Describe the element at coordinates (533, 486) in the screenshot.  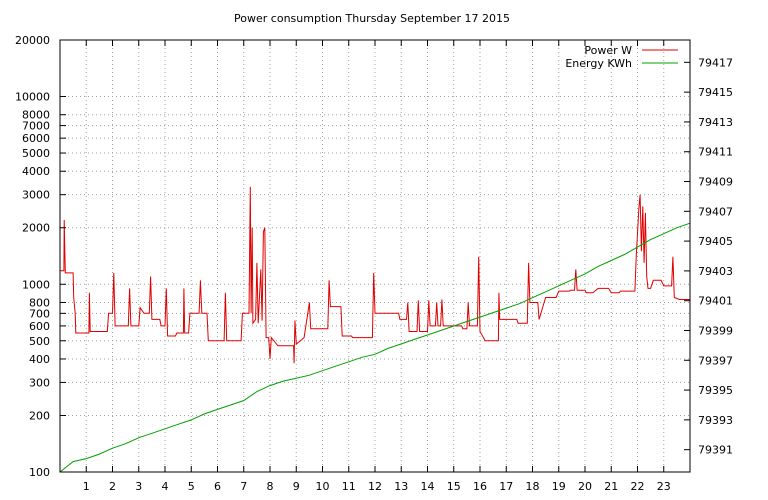
I see `x-tick-label: 18` at that location.